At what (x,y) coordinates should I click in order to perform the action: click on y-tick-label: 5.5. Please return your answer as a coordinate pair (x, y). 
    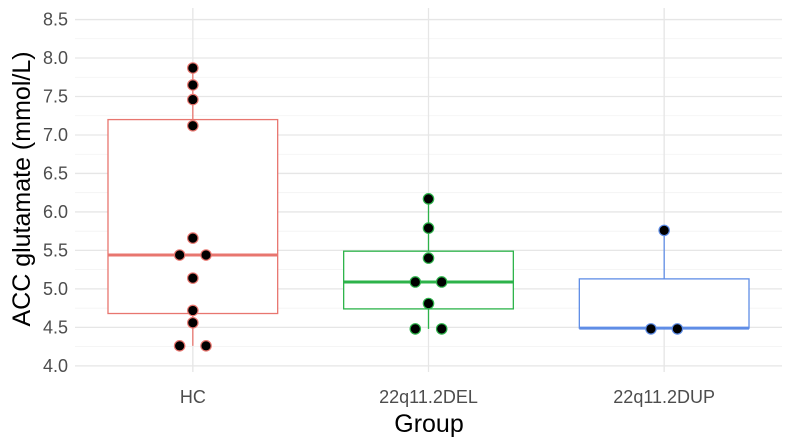
    Looking at the image, I should click on (55, 250).